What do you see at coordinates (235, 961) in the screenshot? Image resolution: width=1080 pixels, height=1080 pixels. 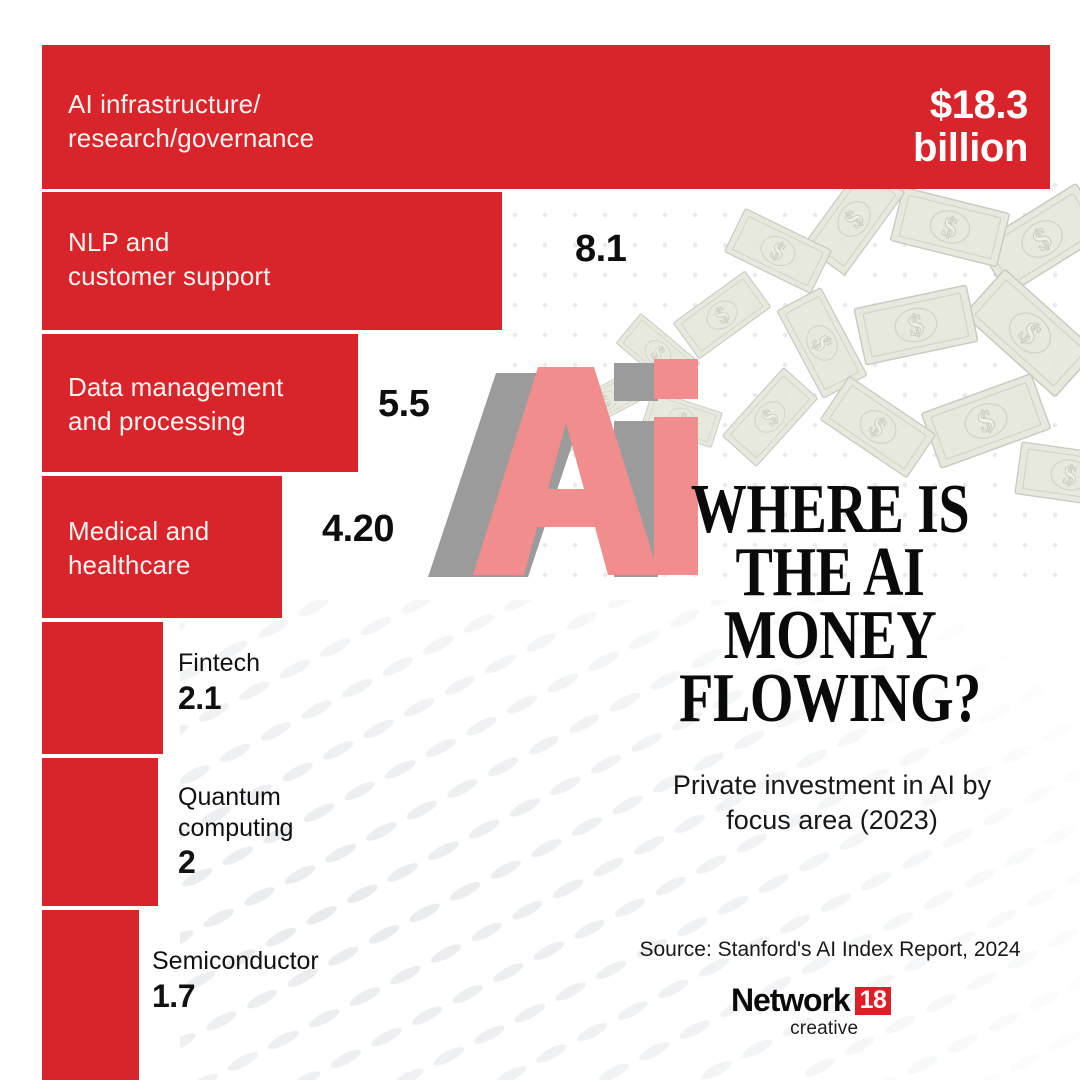 I see `bar-label-semiconductor: Semiconductor` at bounding box center [235, 961].